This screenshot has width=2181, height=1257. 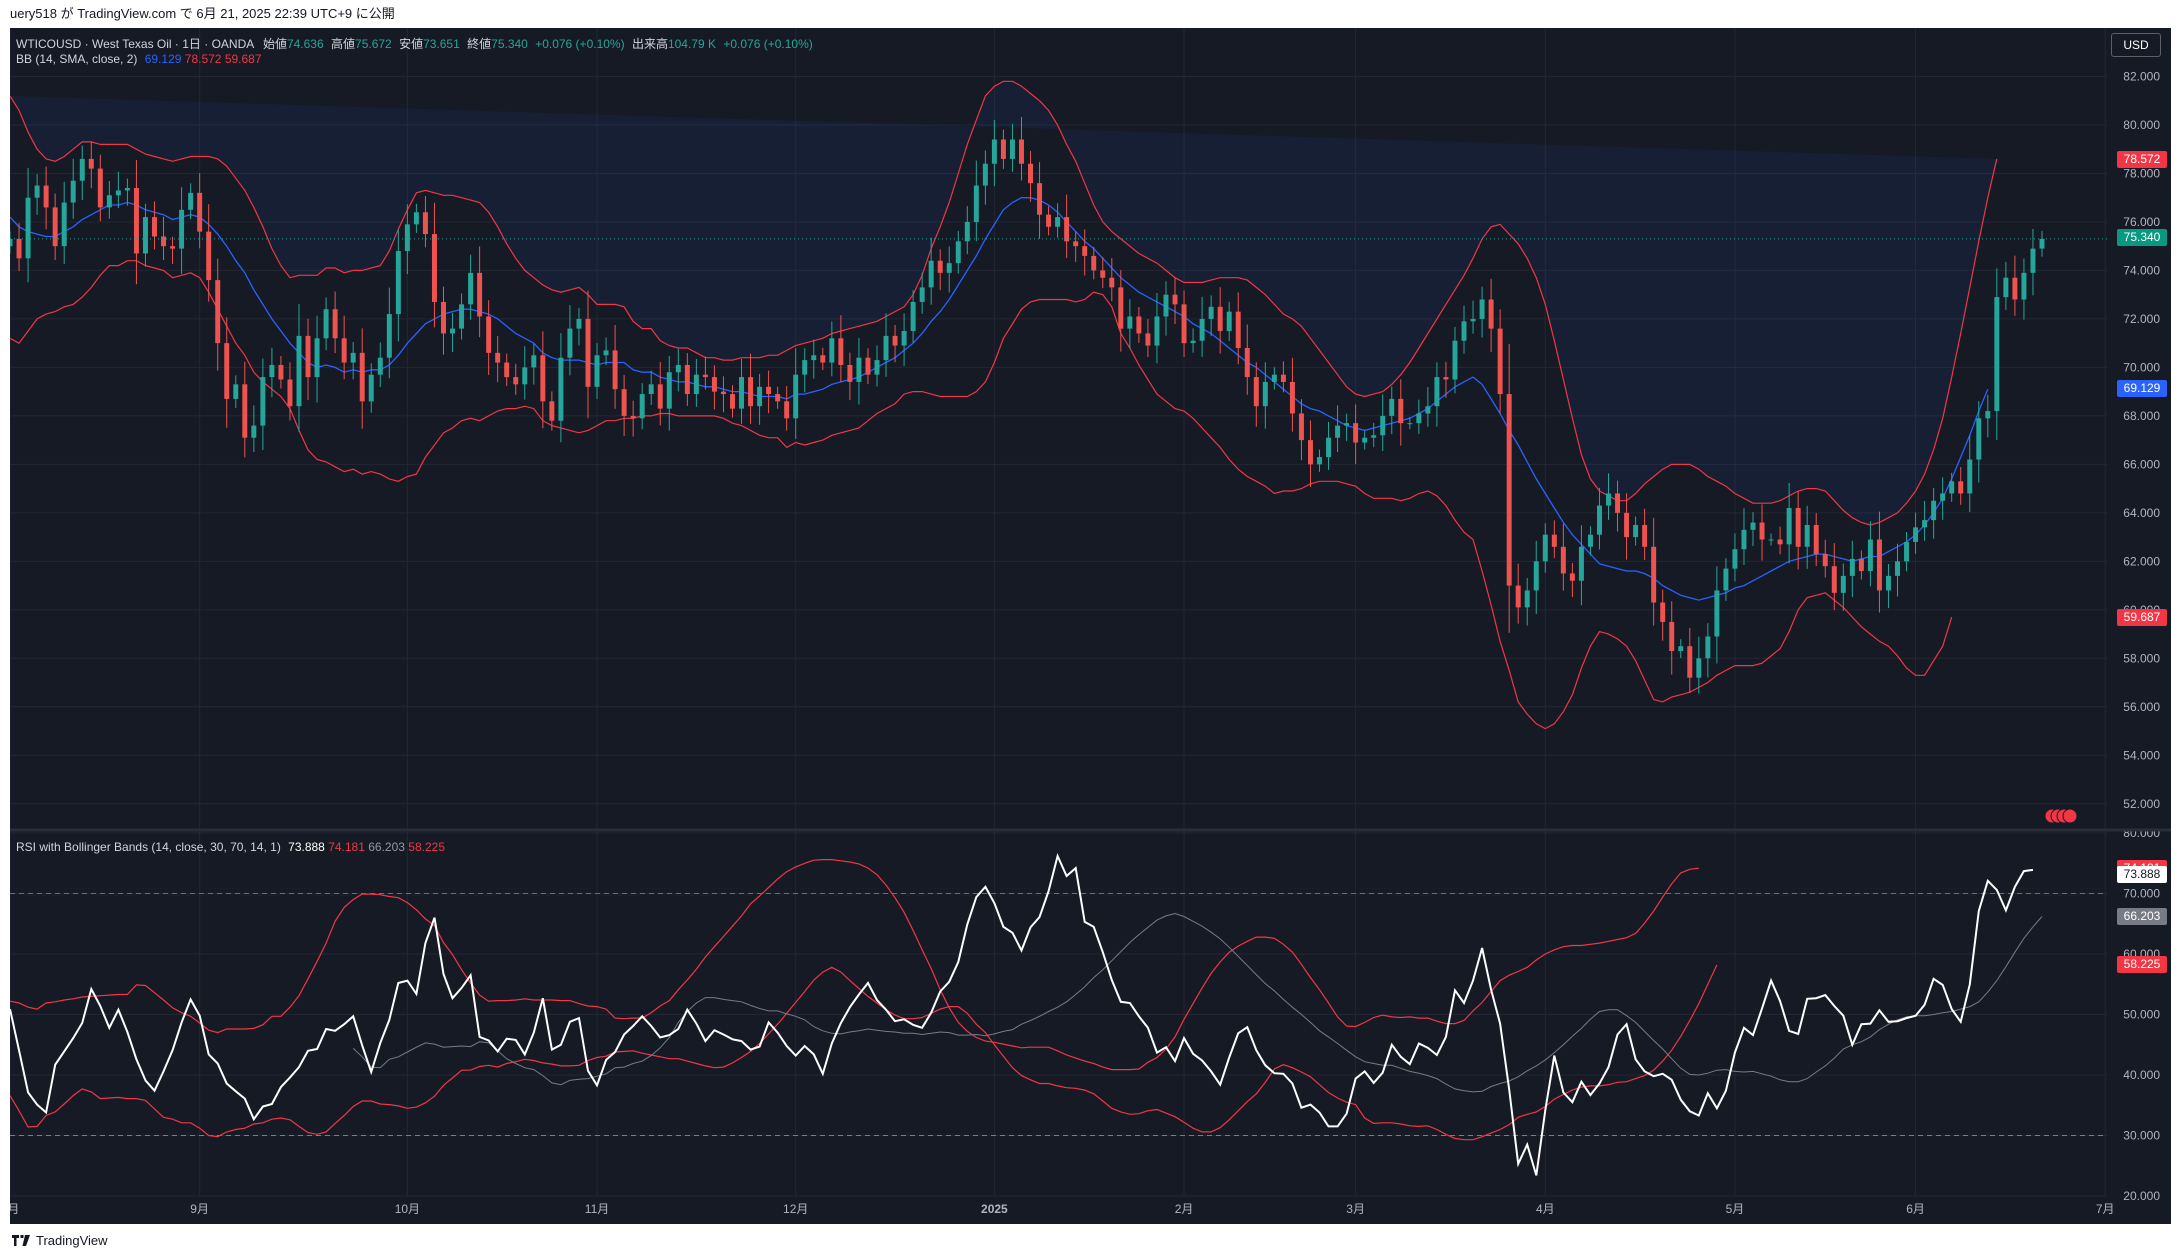 What do you see at coordinates (2141, 658) in the screenshot?
I see `y-tick-label: 58.000` at bounding box center [2141, 658].